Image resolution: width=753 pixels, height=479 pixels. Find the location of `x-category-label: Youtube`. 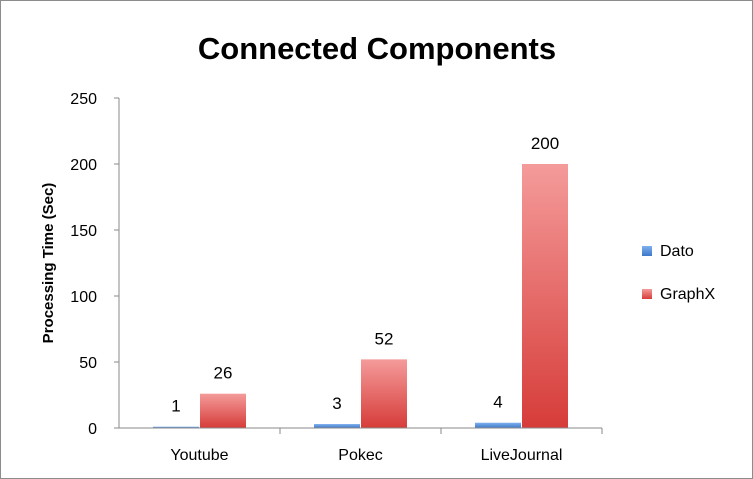

x-category-label: Youtube is located at coordinates (199, 455).